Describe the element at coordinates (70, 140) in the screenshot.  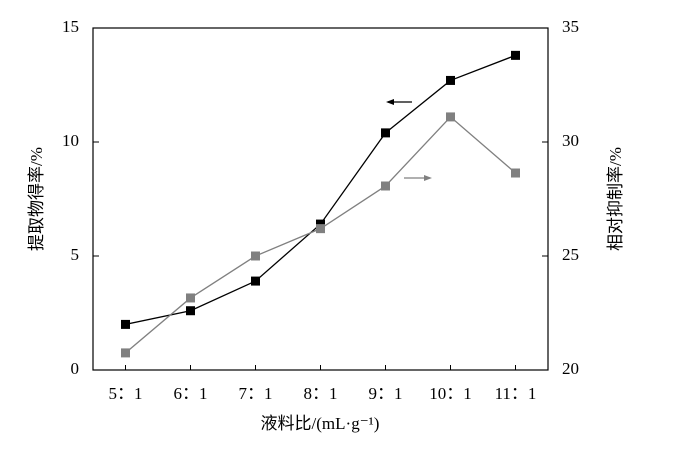
I see `y-tick-label: 10` at that location.